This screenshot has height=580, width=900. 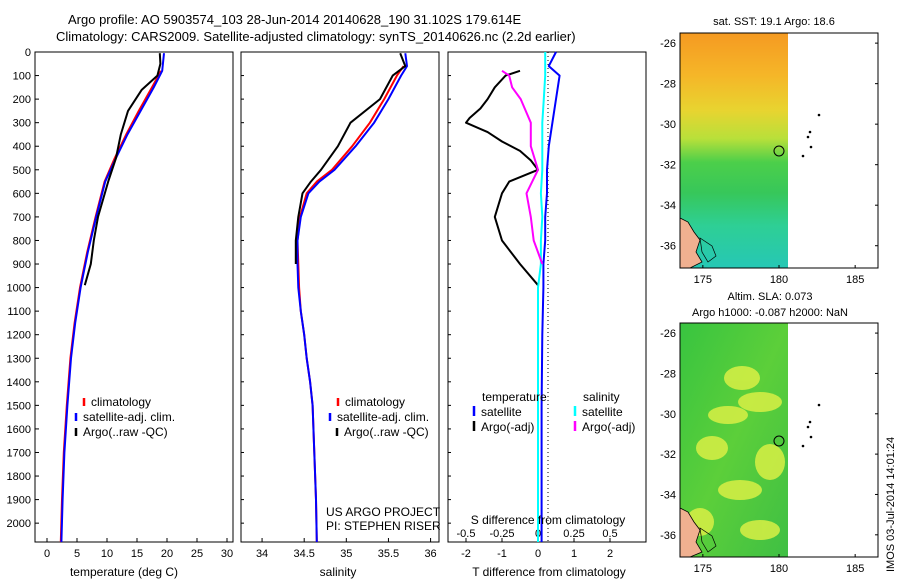 I want to click on salinity-y-ticks, so click(x=242, y=287).